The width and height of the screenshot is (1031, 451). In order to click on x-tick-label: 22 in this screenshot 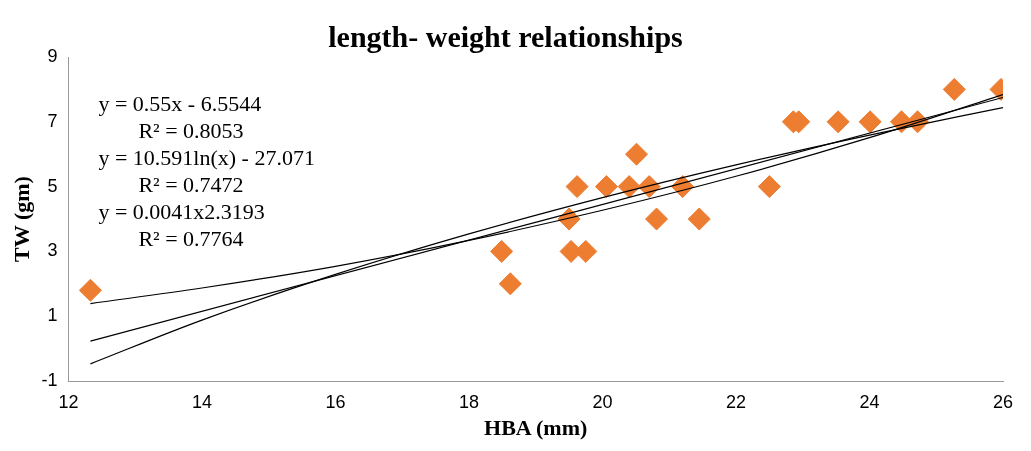, I will do `click(735, 401)`.